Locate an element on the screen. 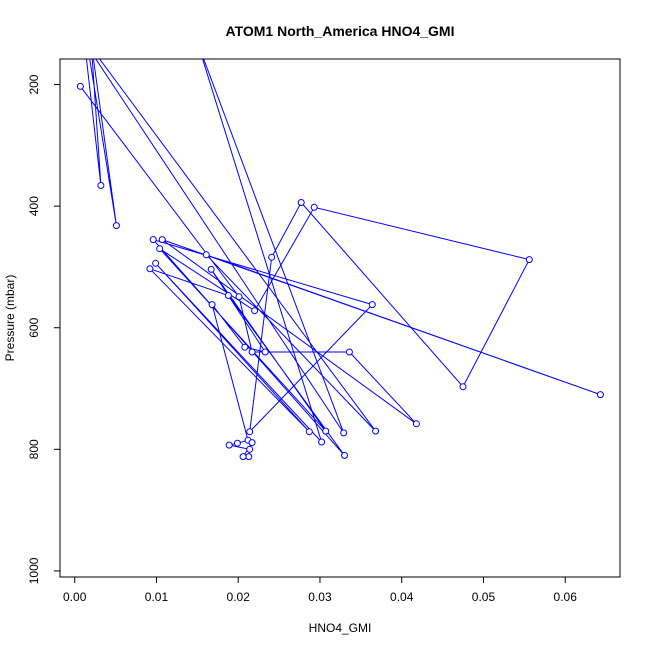 The height and width of the screenshot is (650, 650). x-tick-label: 0.06 is located at coordinates (566, 597).